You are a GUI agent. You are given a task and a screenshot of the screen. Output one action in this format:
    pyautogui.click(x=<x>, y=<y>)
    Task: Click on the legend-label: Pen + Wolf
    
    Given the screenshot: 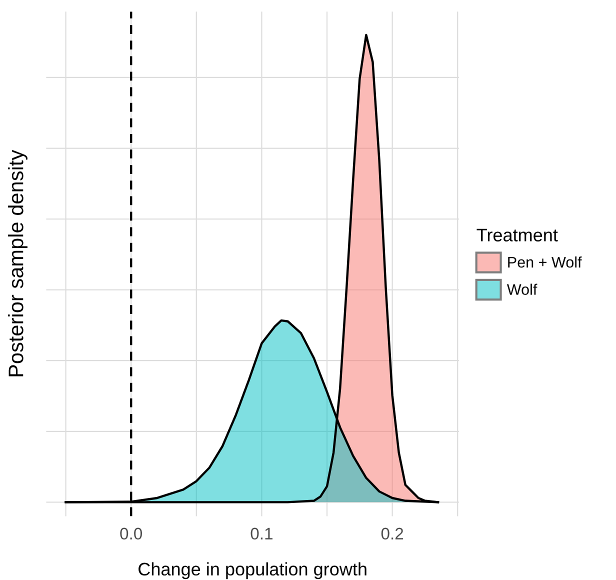 What is the action you would take?
    pyautogui.click(x=545, y=262)
    